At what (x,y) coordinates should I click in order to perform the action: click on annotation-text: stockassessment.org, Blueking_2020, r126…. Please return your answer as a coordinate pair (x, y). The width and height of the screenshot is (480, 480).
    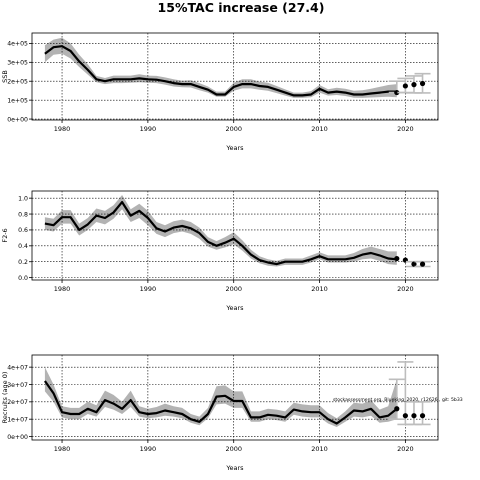
    Looking at the image, I should click on (398, 400).